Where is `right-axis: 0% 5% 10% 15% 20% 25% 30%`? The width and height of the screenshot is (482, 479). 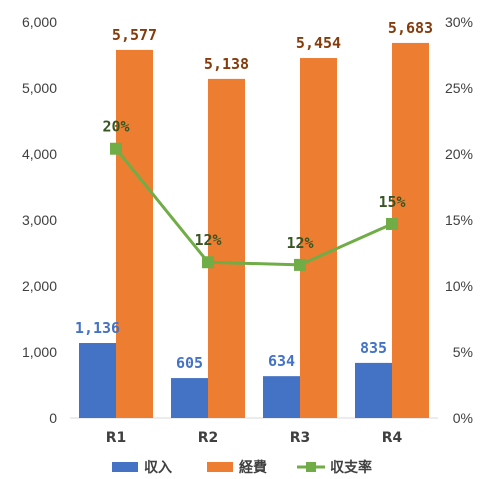
right-axis: 0% 5% 10% 15% 20% 25% 30% is located at coordinates (459, 220).